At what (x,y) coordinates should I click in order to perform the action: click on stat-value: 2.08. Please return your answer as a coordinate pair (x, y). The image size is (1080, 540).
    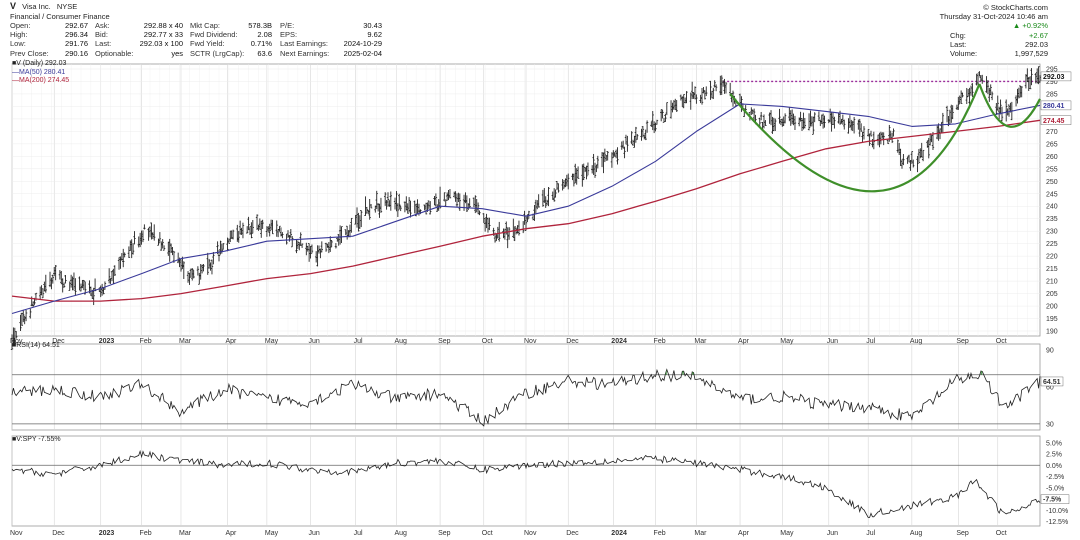
    Looking at the image, I should click on (264, 35).